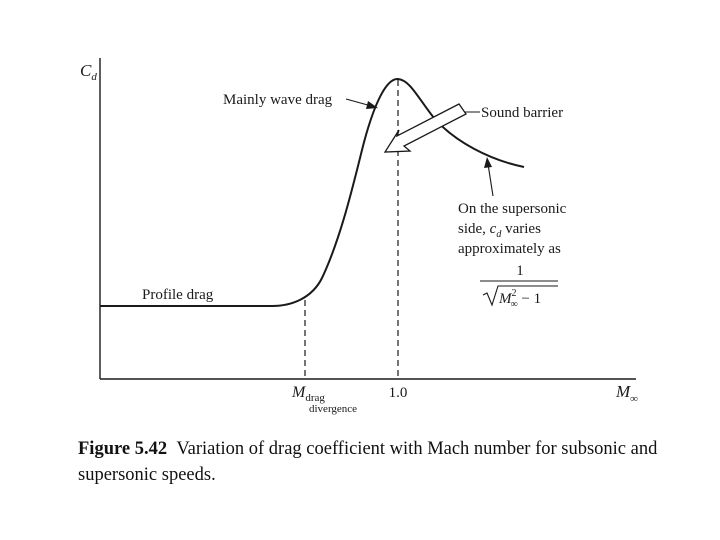 The image size is (720, 540). Describe the element at coordinates (512, 209) in the screenshot. I see `supersonic-note-line1: On the supersonic` at that location.